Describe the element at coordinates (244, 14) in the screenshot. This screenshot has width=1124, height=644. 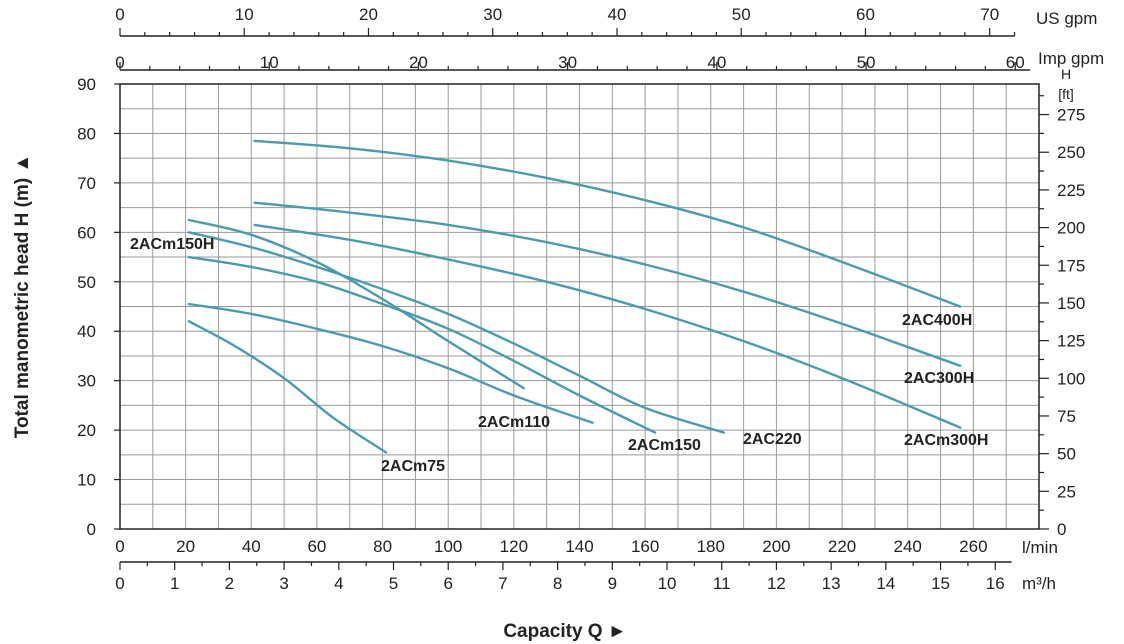
I see `us-gpm-tick-label: 10` at that location.